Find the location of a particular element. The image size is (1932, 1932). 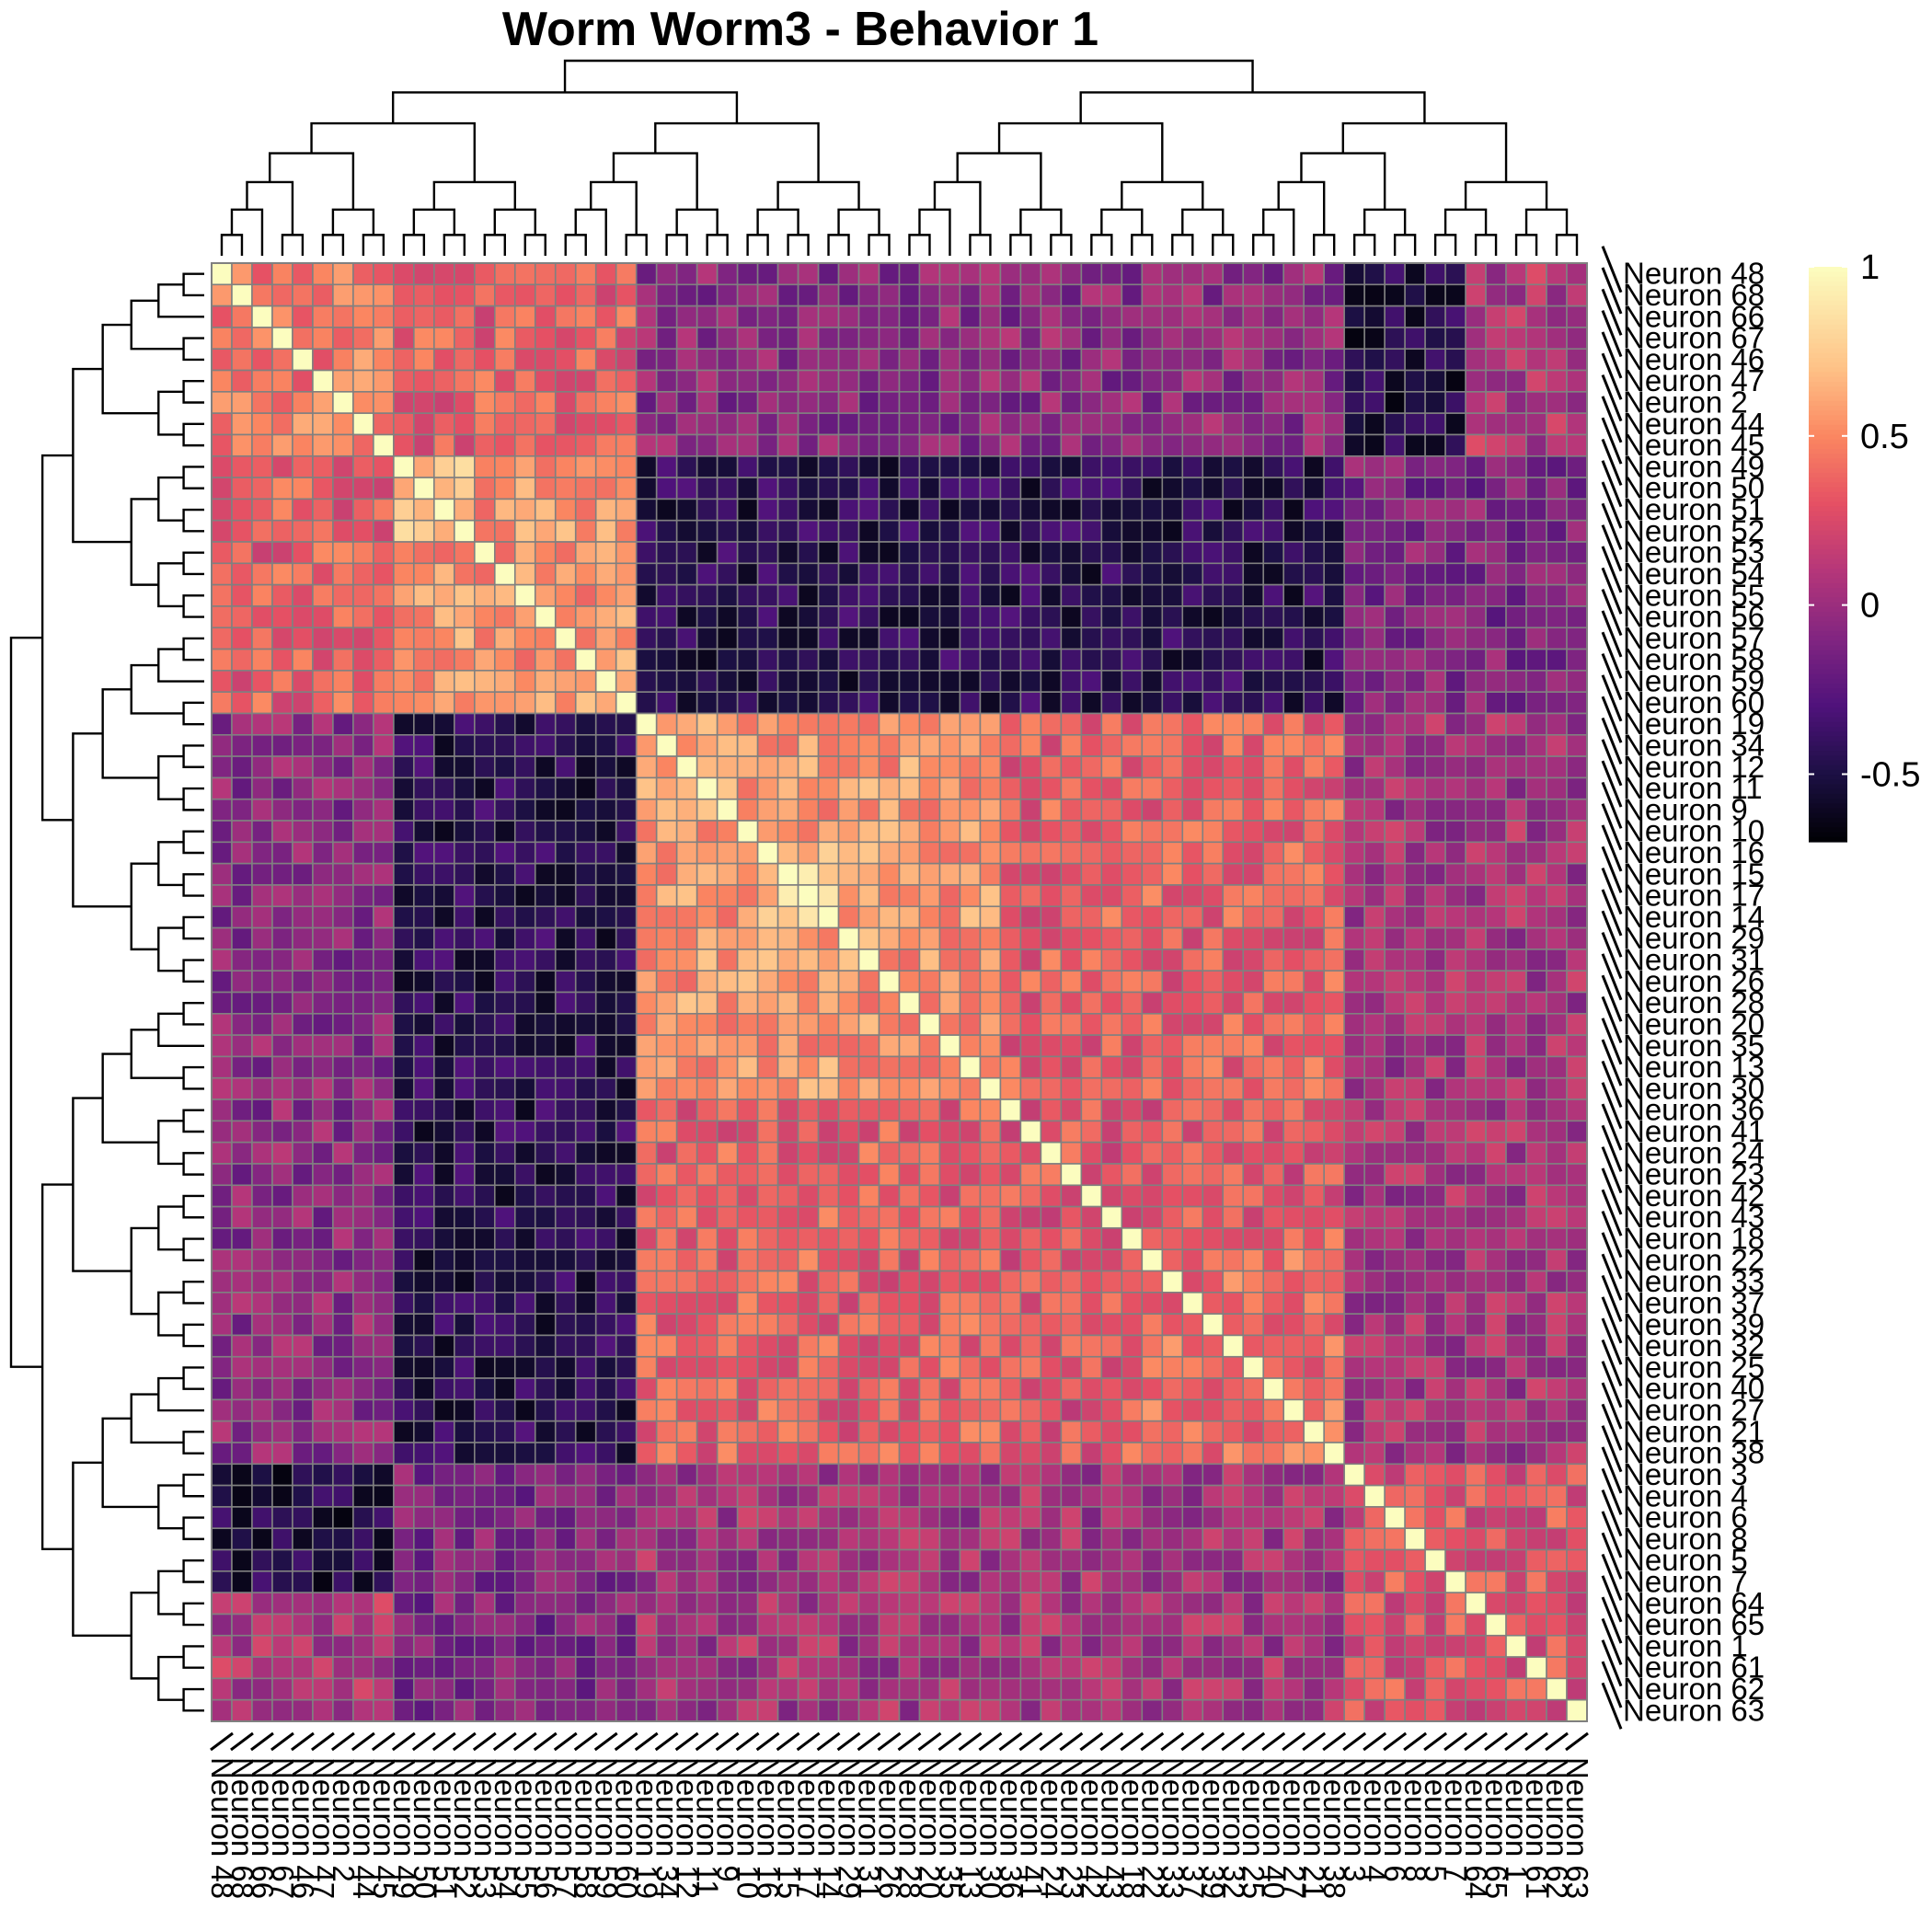

row-label-tick is located at coordinates (1612, 1470).